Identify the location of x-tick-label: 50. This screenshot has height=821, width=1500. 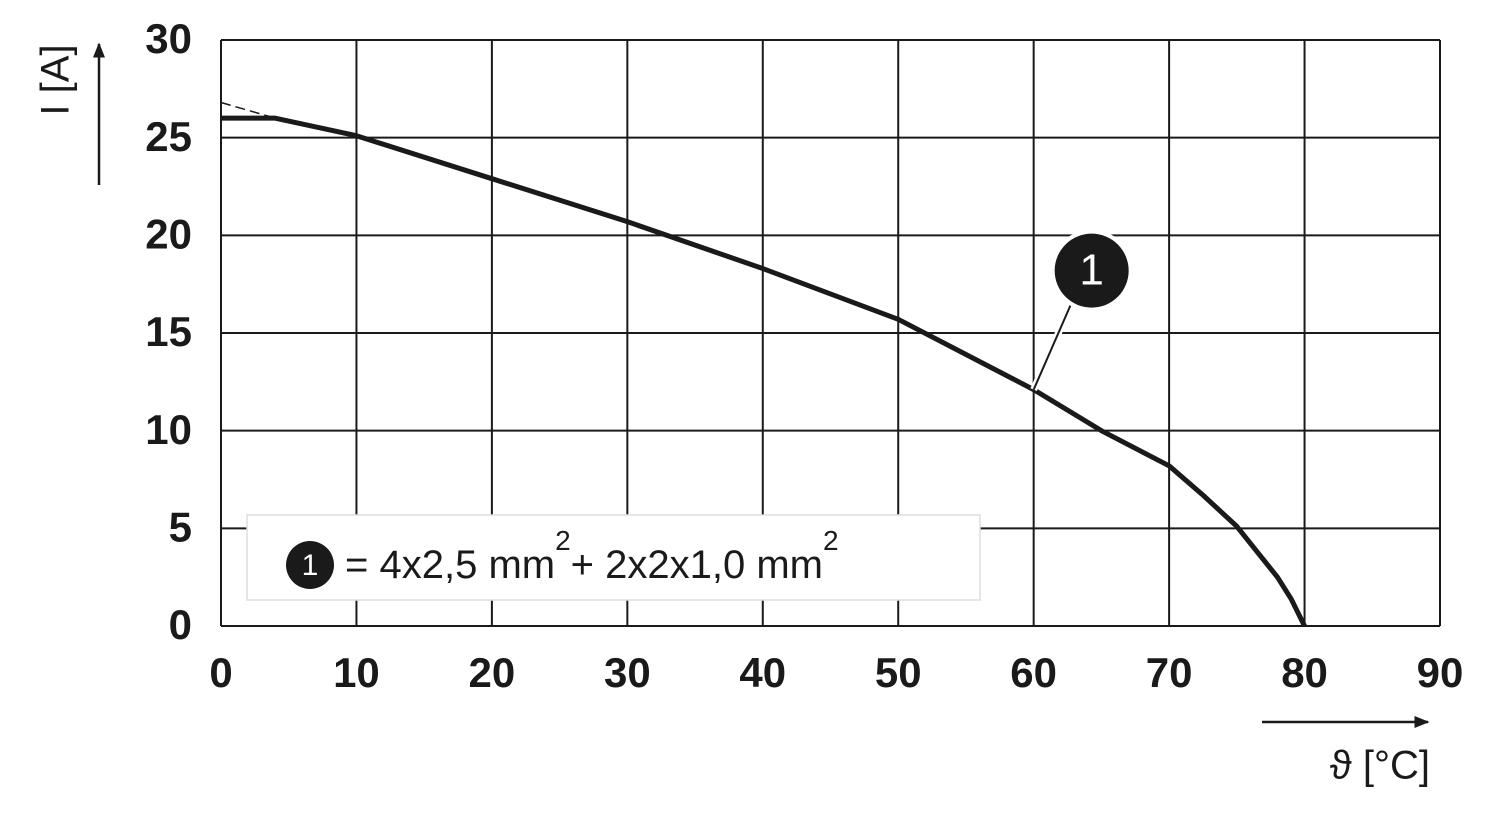
(898, 672).